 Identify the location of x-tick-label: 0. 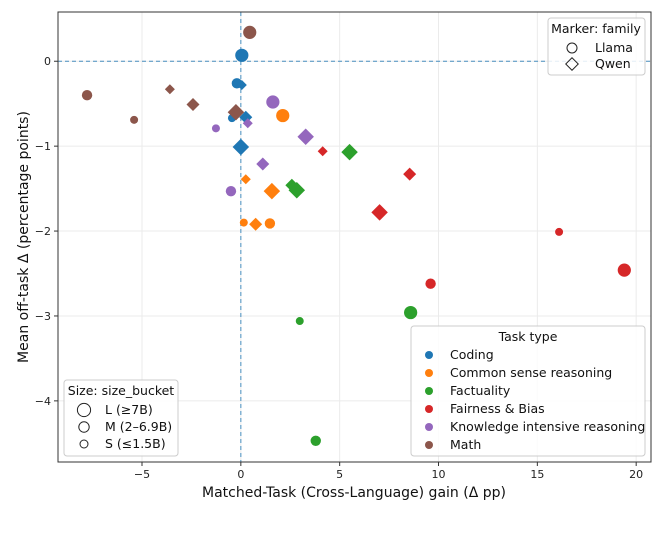
(240, 474).